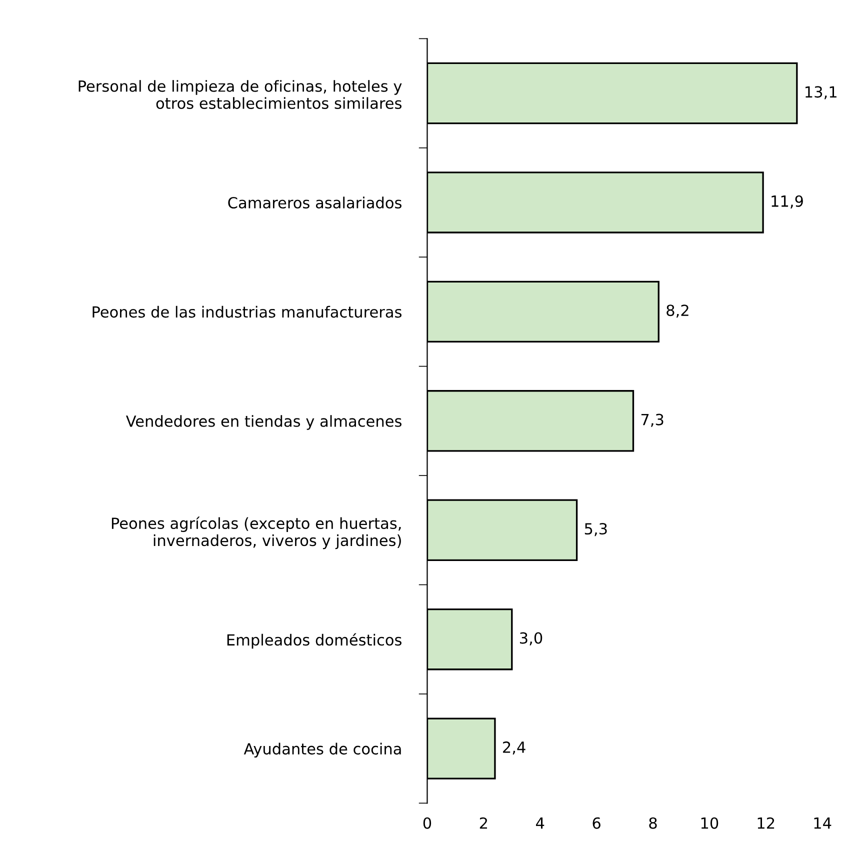 This screenshot has height=859, width=846. I want to click on y-tick-label: Peones de las industrias manufactureras, so click(247, 312).